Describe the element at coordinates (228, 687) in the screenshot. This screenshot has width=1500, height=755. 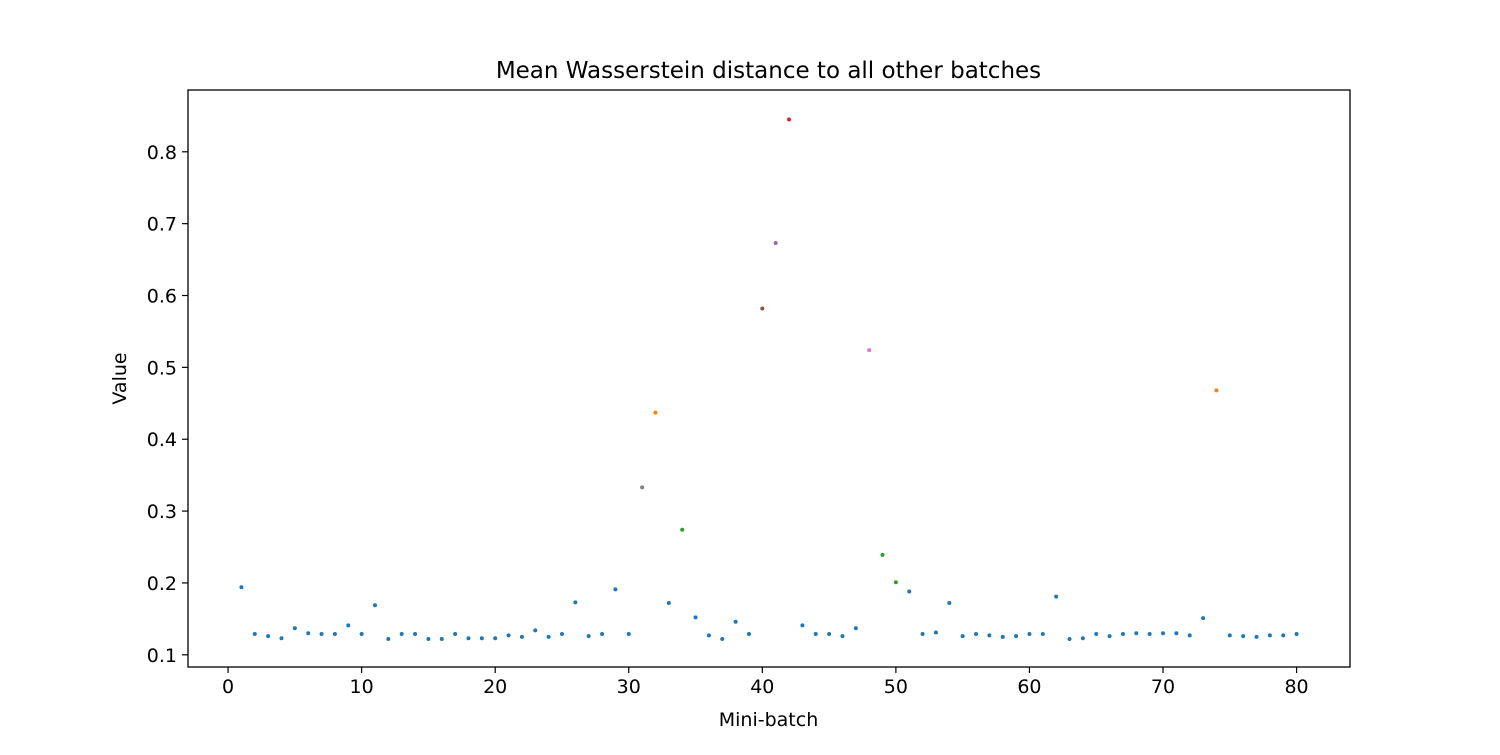
I see `x-tick-label: 0` at that location.